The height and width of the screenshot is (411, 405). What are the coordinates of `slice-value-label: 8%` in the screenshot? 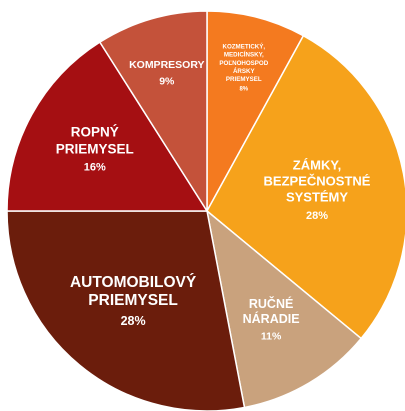 It's located at (243, 89).